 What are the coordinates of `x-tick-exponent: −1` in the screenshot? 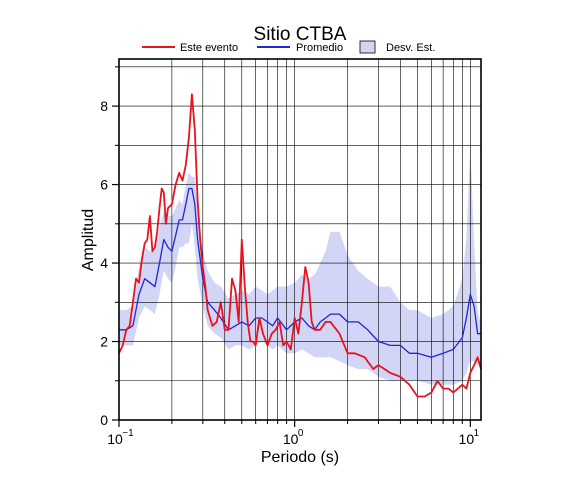 It's located at (128, 433).